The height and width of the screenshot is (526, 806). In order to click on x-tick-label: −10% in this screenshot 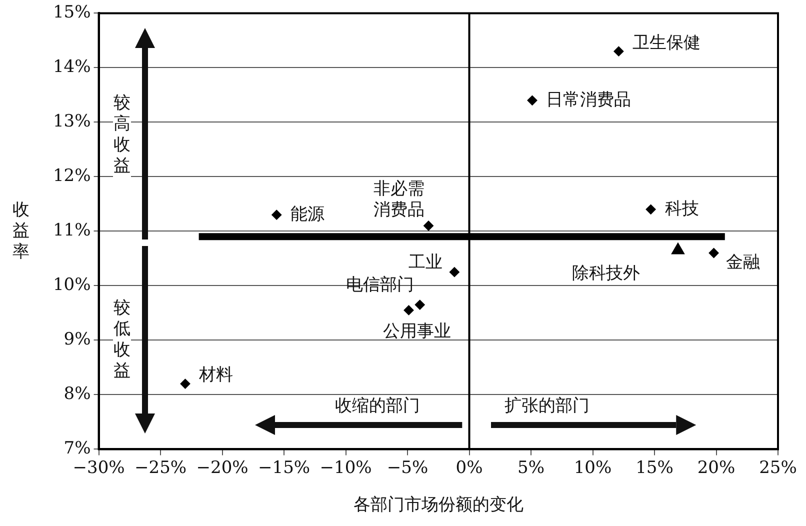, I will do `click(346, 468)`.